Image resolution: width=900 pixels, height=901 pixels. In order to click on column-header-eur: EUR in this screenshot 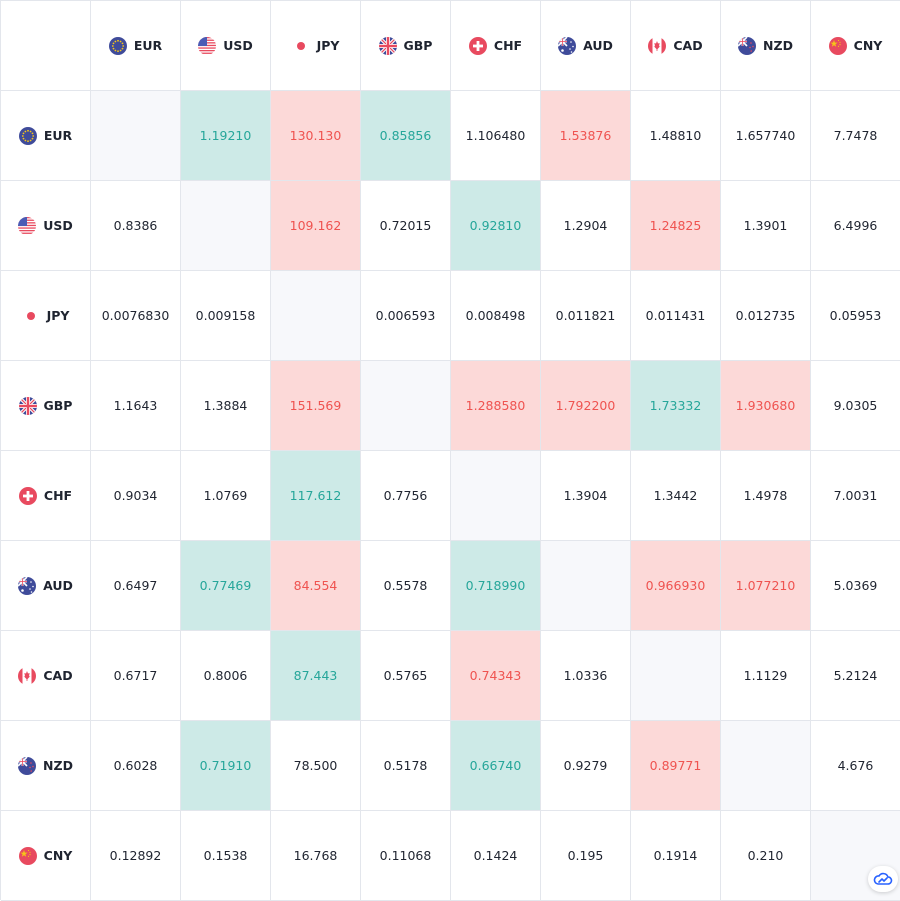, I will do `click(136, 46)`.